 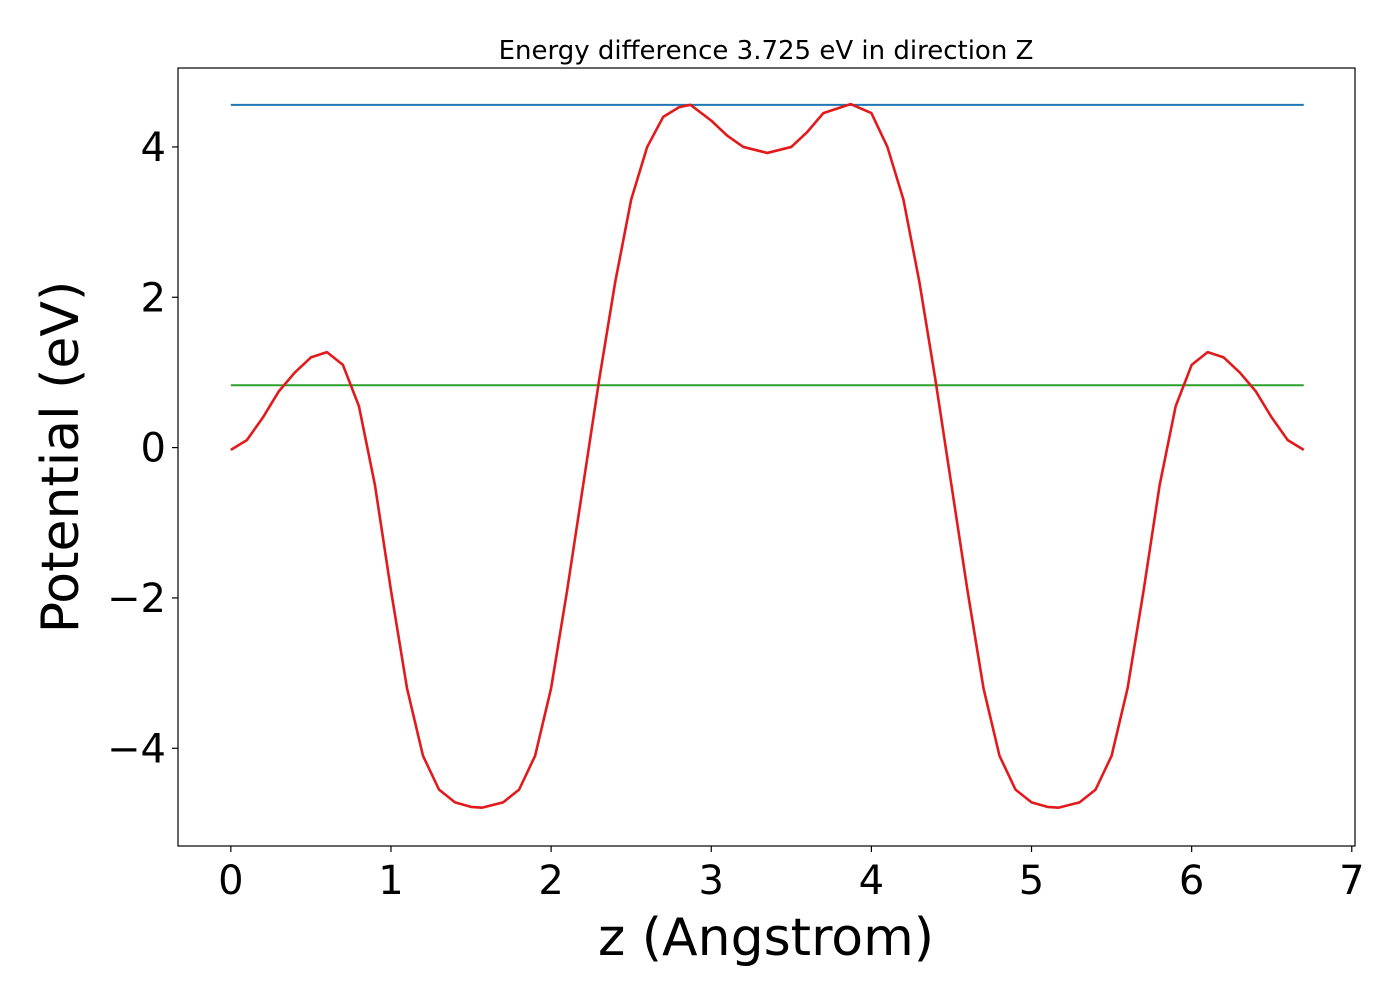 What do you see at coordinates (871, 881) in the screenshot?
I see `x-tick-label: 4` at bounding box center [871, 881].